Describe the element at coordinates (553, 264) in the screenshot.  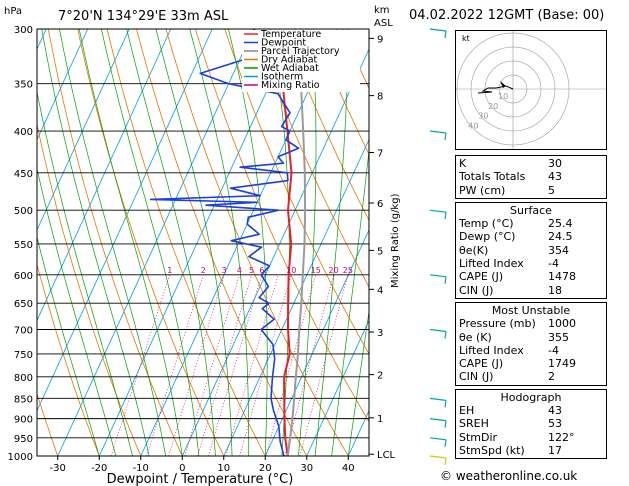
I see `surface-index-value: -4` at that location.